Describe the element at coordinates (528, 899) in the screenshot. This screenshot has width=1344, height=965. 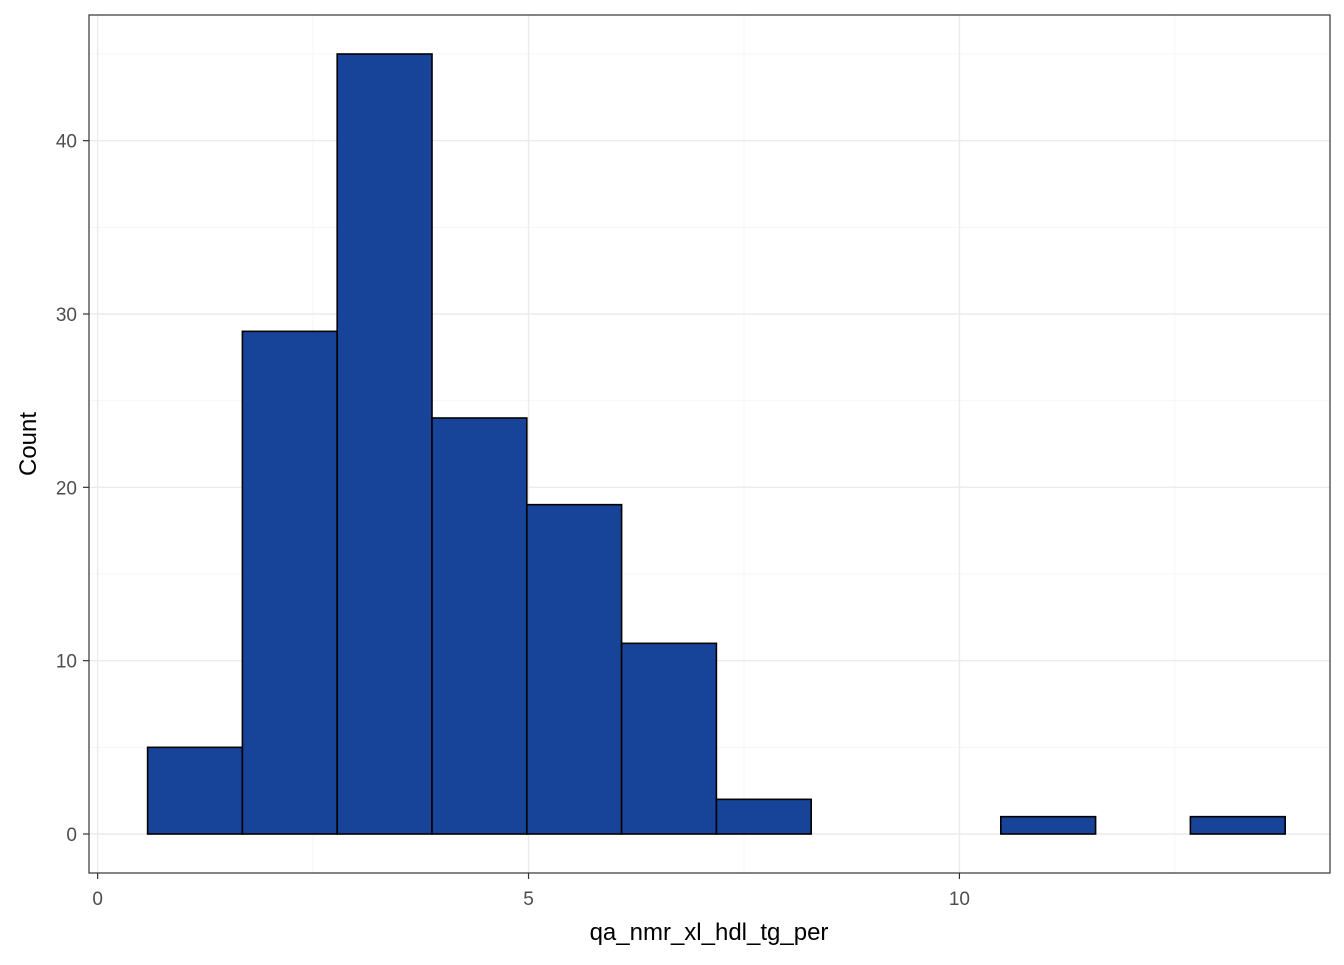
I see `x-tick-label: 5` at that location.